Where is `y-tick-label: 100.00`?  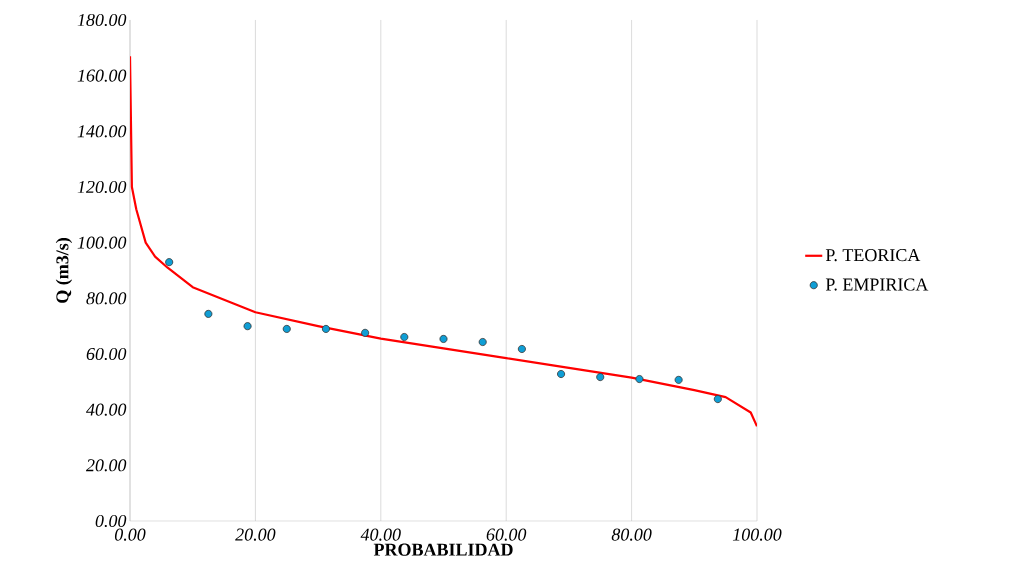
y-tick-label: 100.00 is located at coordinates (102, 242).